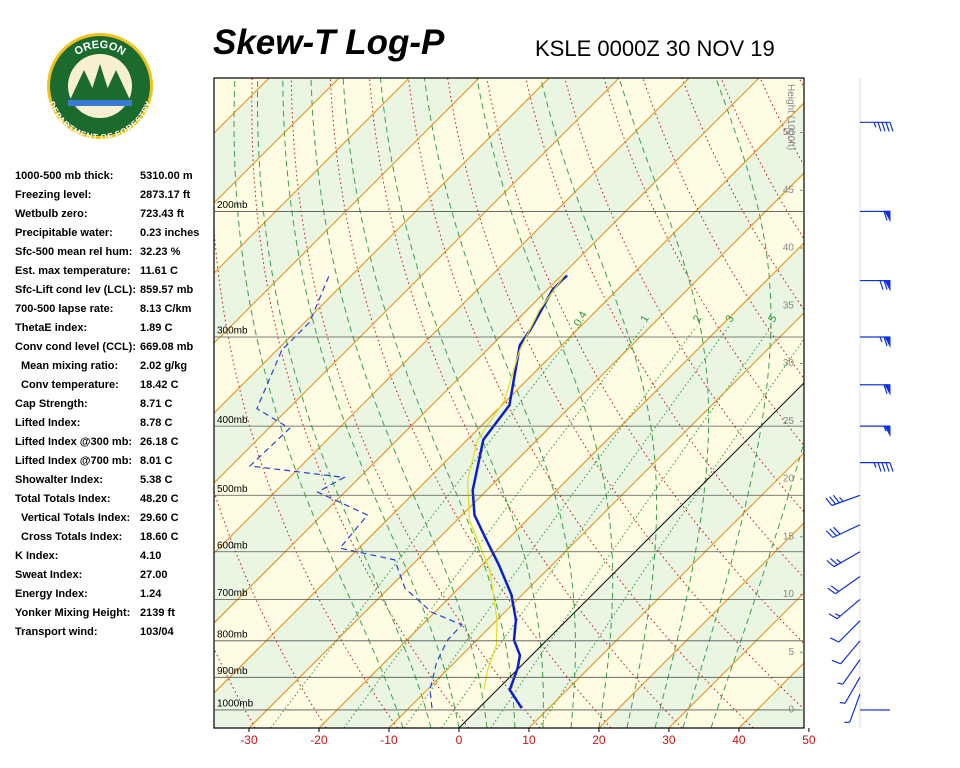 Image resolution: width=960 pixels, height=768 pixels. I want to click on index-label: Lifted Index:, so click(47, 423).